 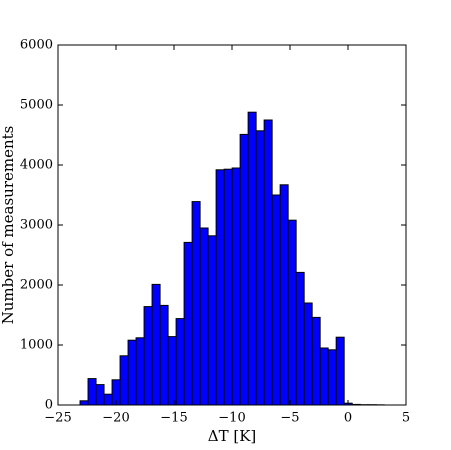 What do you see at coordinates (49, 405) in the screenshot?
I see `y-tick-label: 0` at bounding box center [49, 405].